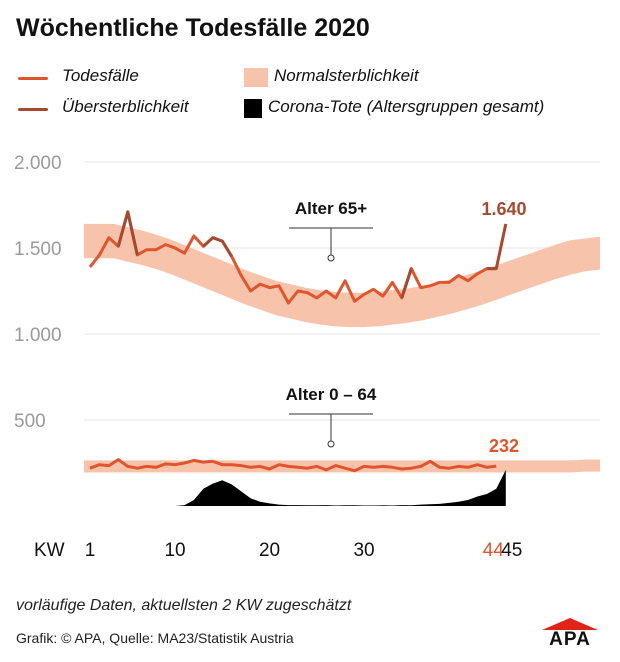  Describe the element at coordinates (298, 487) in the screenshot. I see `corona-tote-area` at that location.